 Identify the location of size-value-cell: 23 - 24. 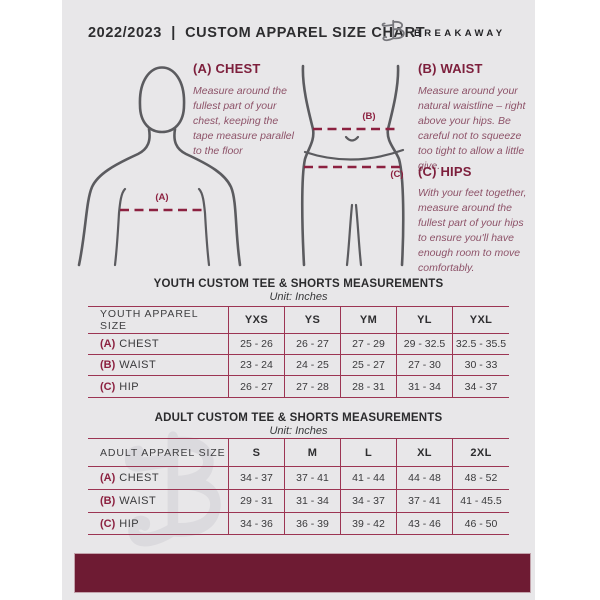
(256, 364).